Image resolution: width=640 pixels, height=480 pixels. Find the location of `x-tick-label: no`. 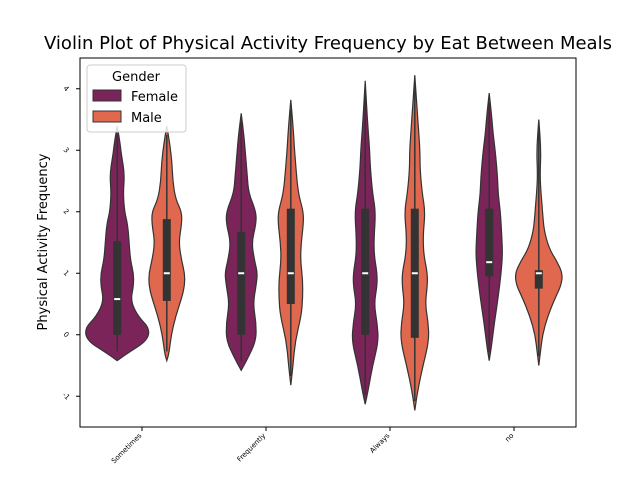

x-tick-label: no is located at coordinates (510, 438).